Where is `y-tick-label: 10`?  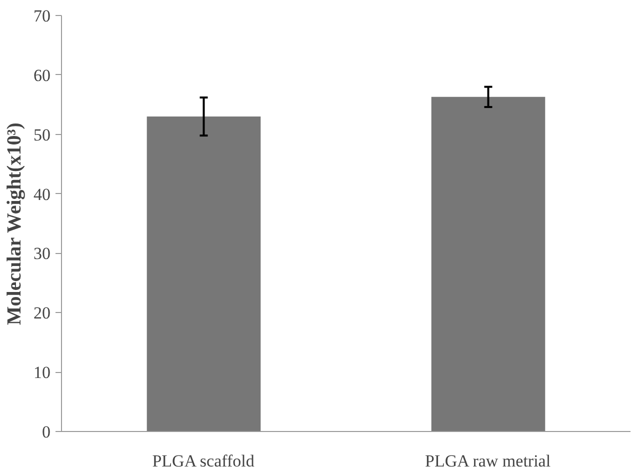
y-tick-label: 10 is located at coordinates (42, 372).